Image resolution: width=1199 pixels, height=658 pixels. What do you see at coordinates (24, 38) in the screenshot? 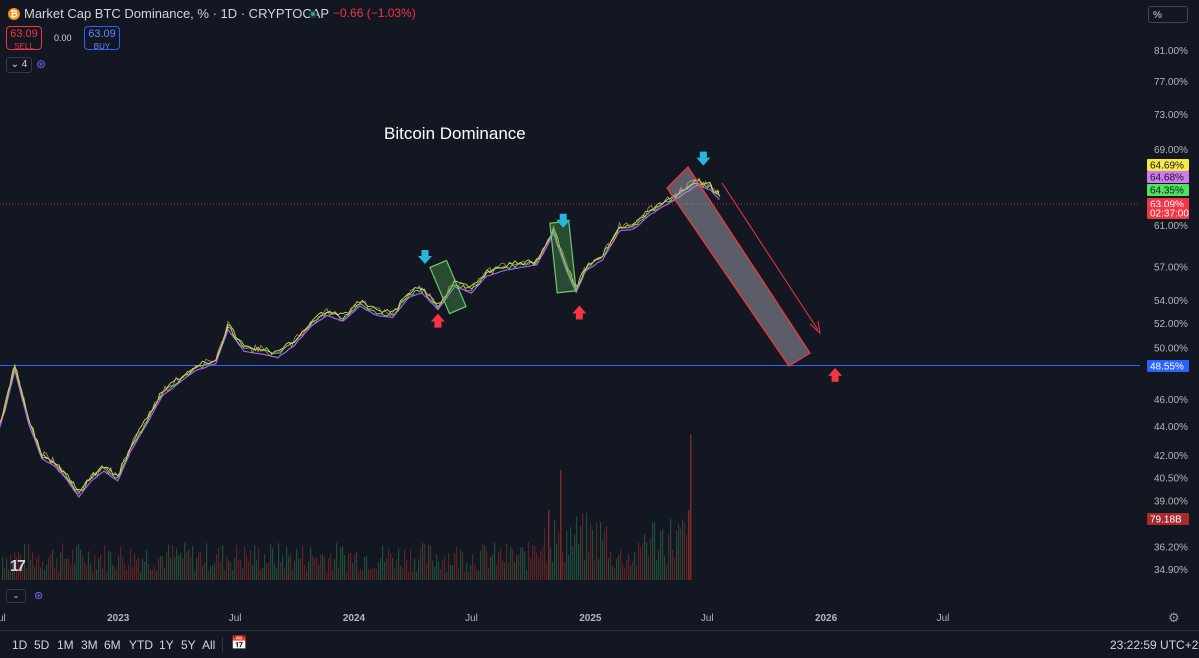
I see `sell-button: 63.09 SELL` at bounding box center [24, 38].